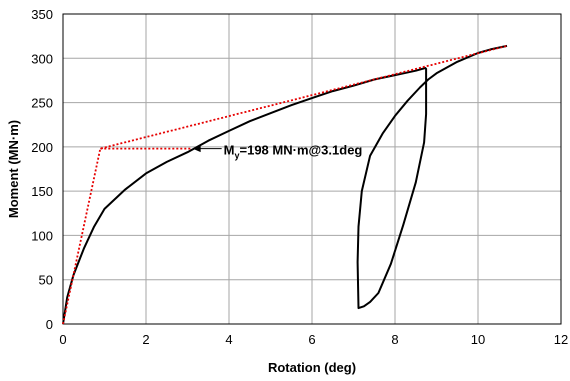  I want to click on annotations: My=198 MN·m@3.1deg, so click(277, 152).